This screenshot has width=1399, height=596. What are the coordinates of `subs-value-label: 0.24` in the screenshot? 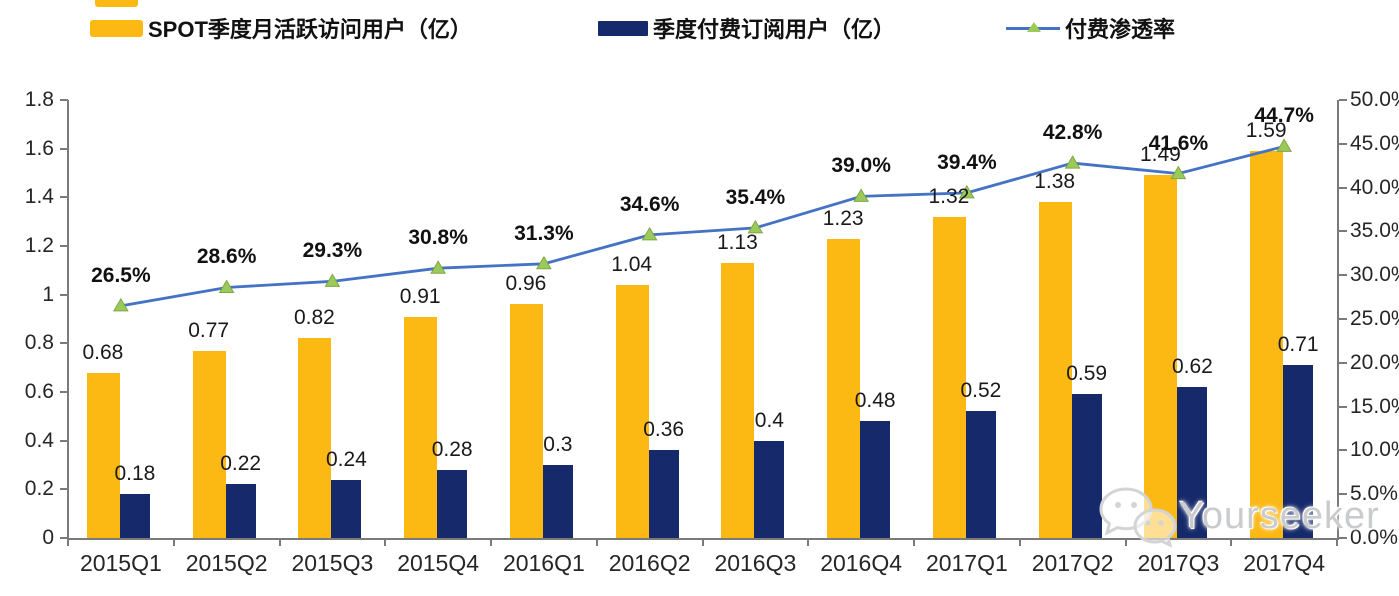 It's located at (346, 459).